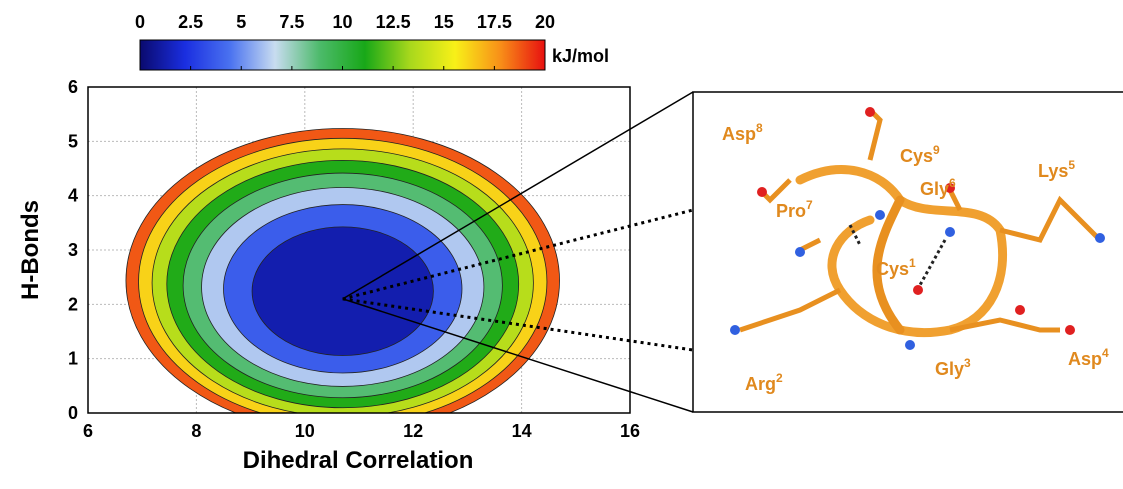 The width and height of the screenshot is (1123, 489). Describe the element at coordinates (522, 431) in the screenshot. I see `x-tick-label: 14` at that location.